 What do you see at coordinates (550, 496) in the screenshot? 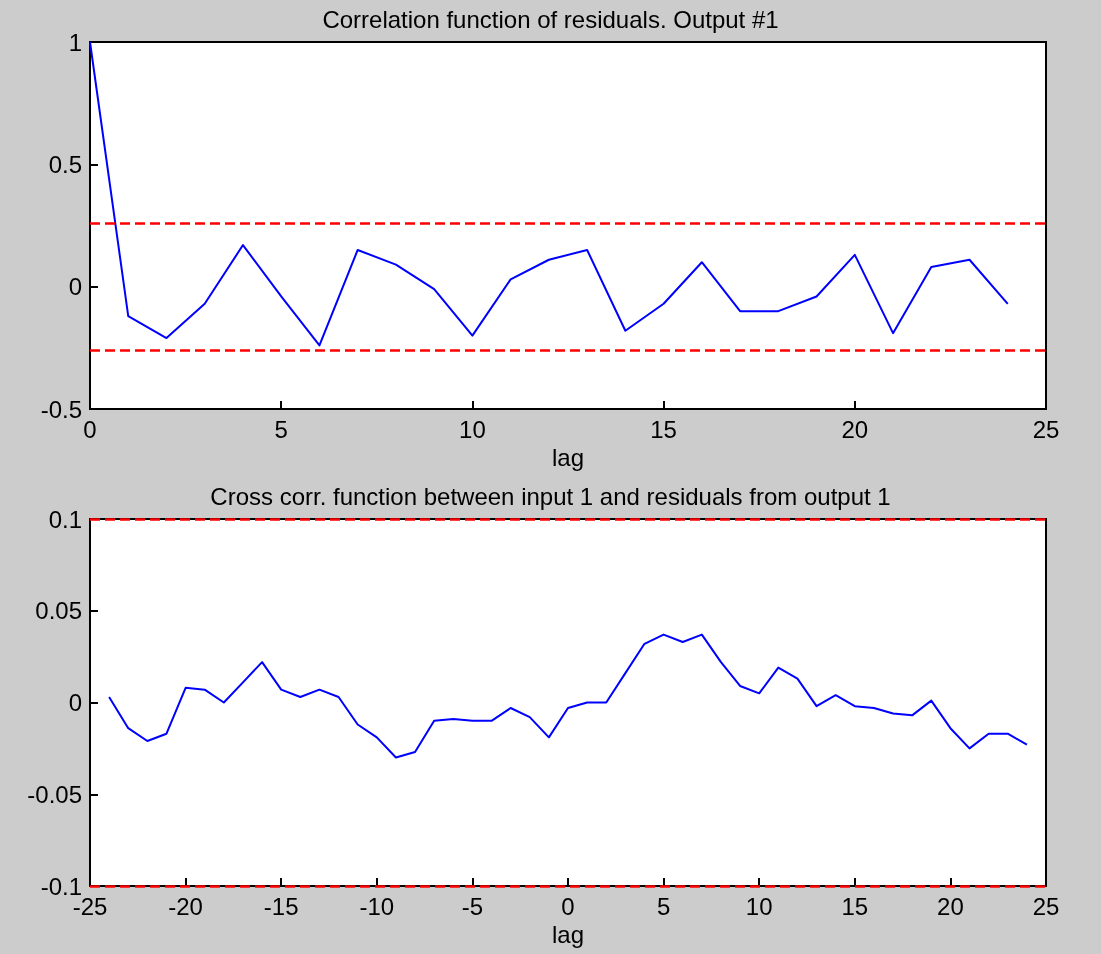
I see `chart-title: Cross corr. function between input 1 and residuals from output 1` at bounding box center [550, 496].